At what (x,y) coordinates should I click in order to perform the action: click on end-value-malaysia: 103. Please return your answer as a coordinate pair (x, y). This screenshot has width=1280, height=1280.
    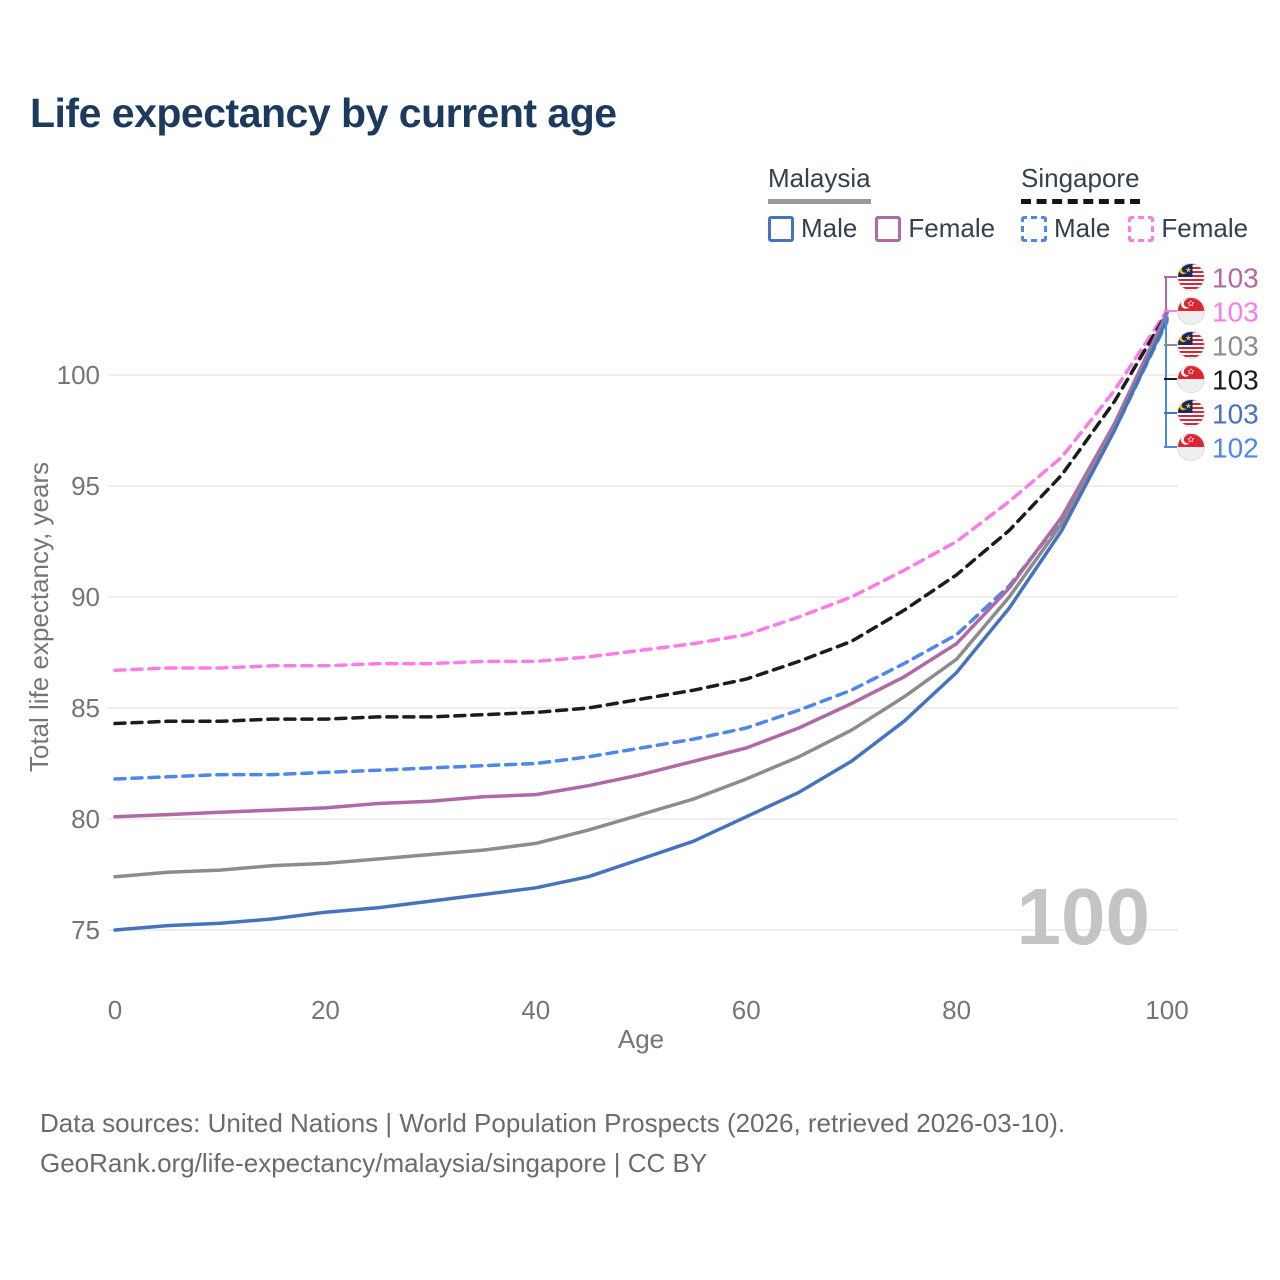
    Looking at the image, I should click on (1235, 346).